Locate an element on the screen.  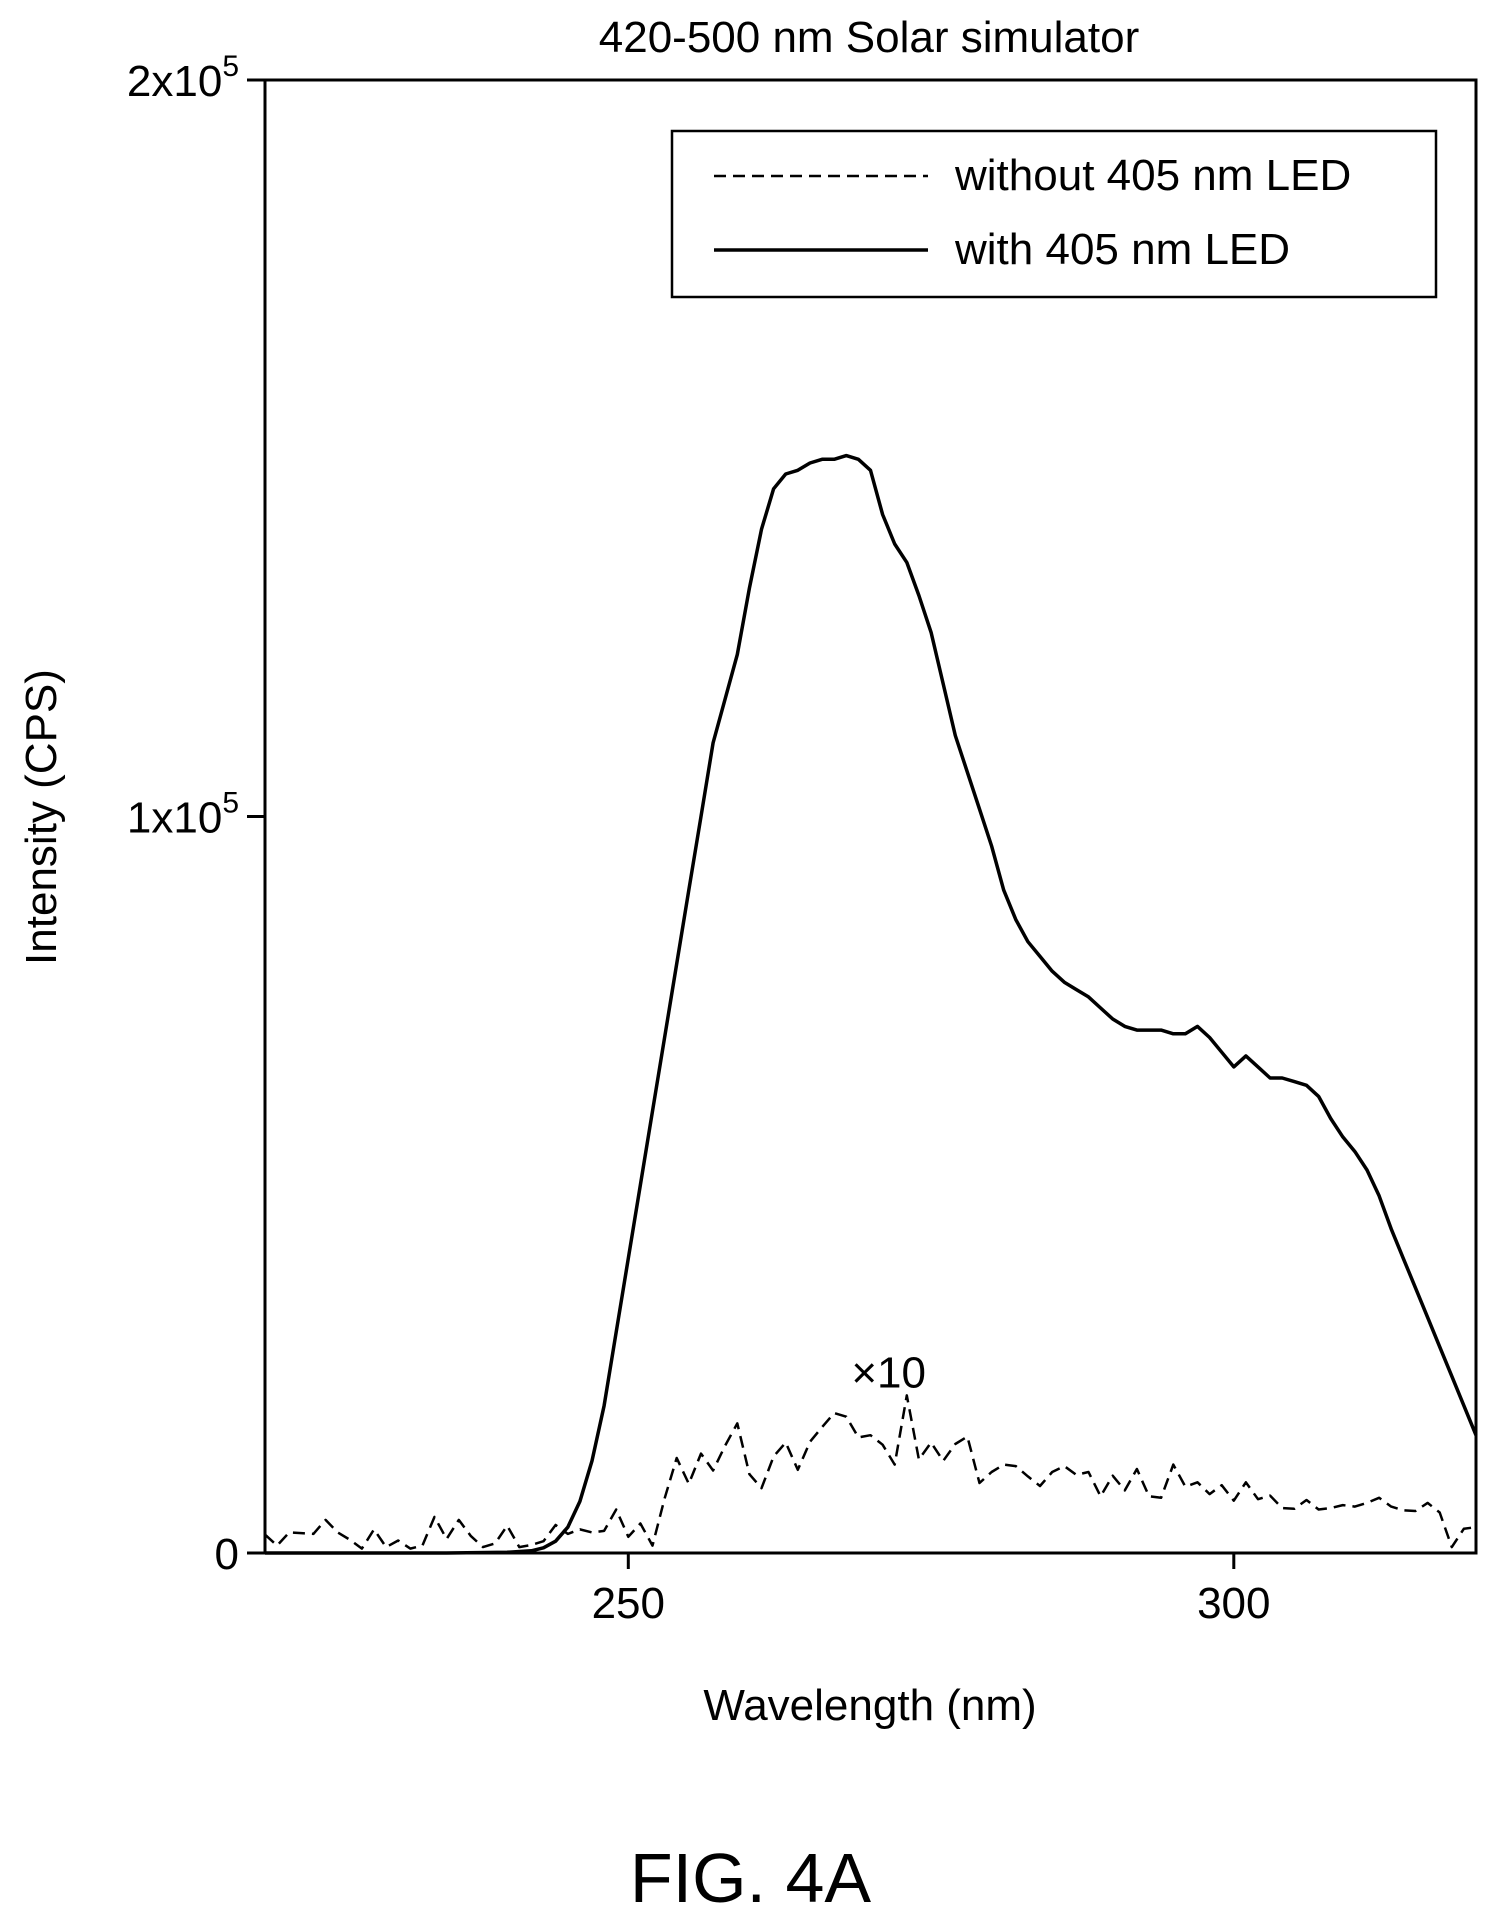
chart-title: 420-500 nm Solar simulator is located at coordinates (869, 37).